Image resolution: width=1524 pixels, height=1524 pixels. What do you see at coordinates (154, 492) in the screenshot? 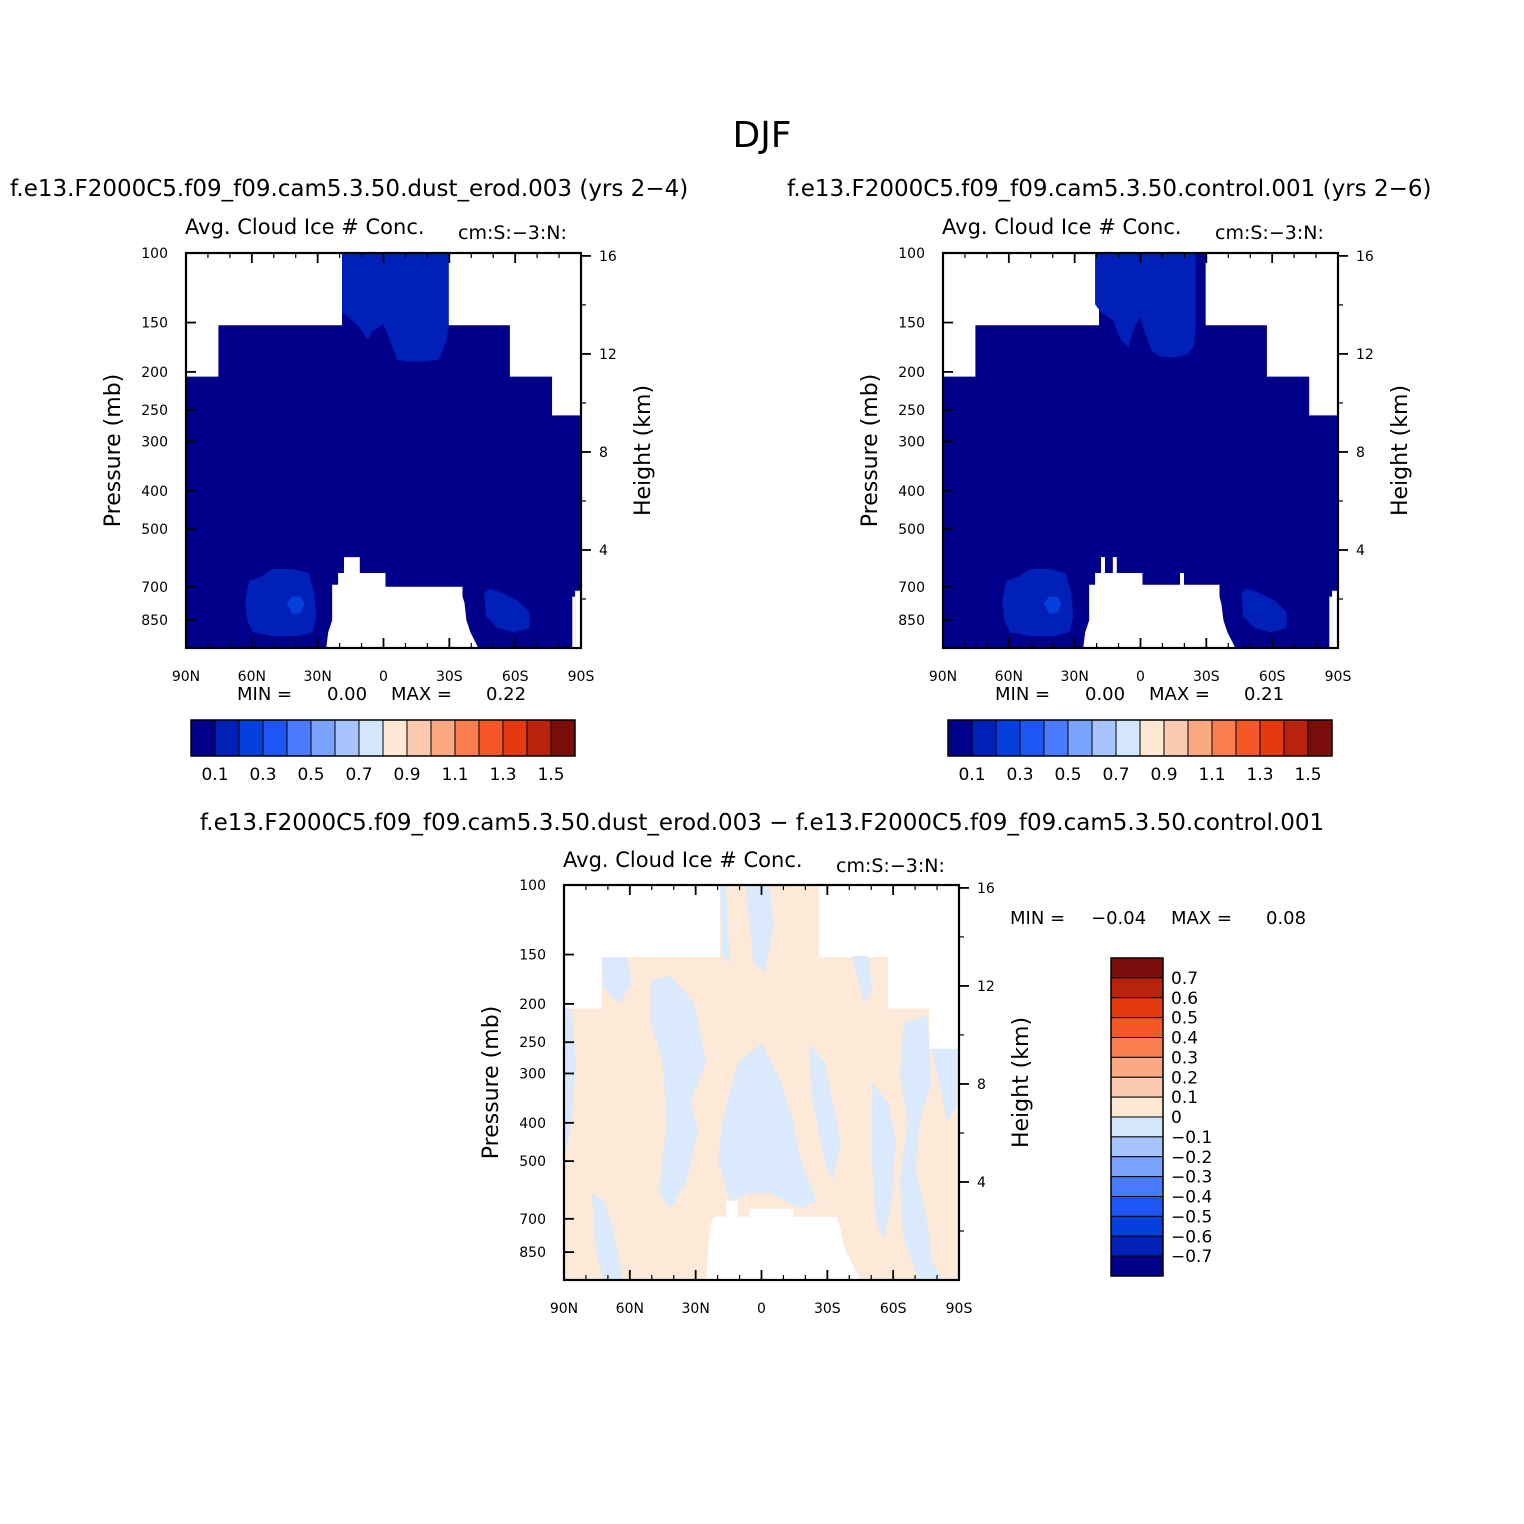
I see `y-tick-label: 400` at bounding box center [154, 492].